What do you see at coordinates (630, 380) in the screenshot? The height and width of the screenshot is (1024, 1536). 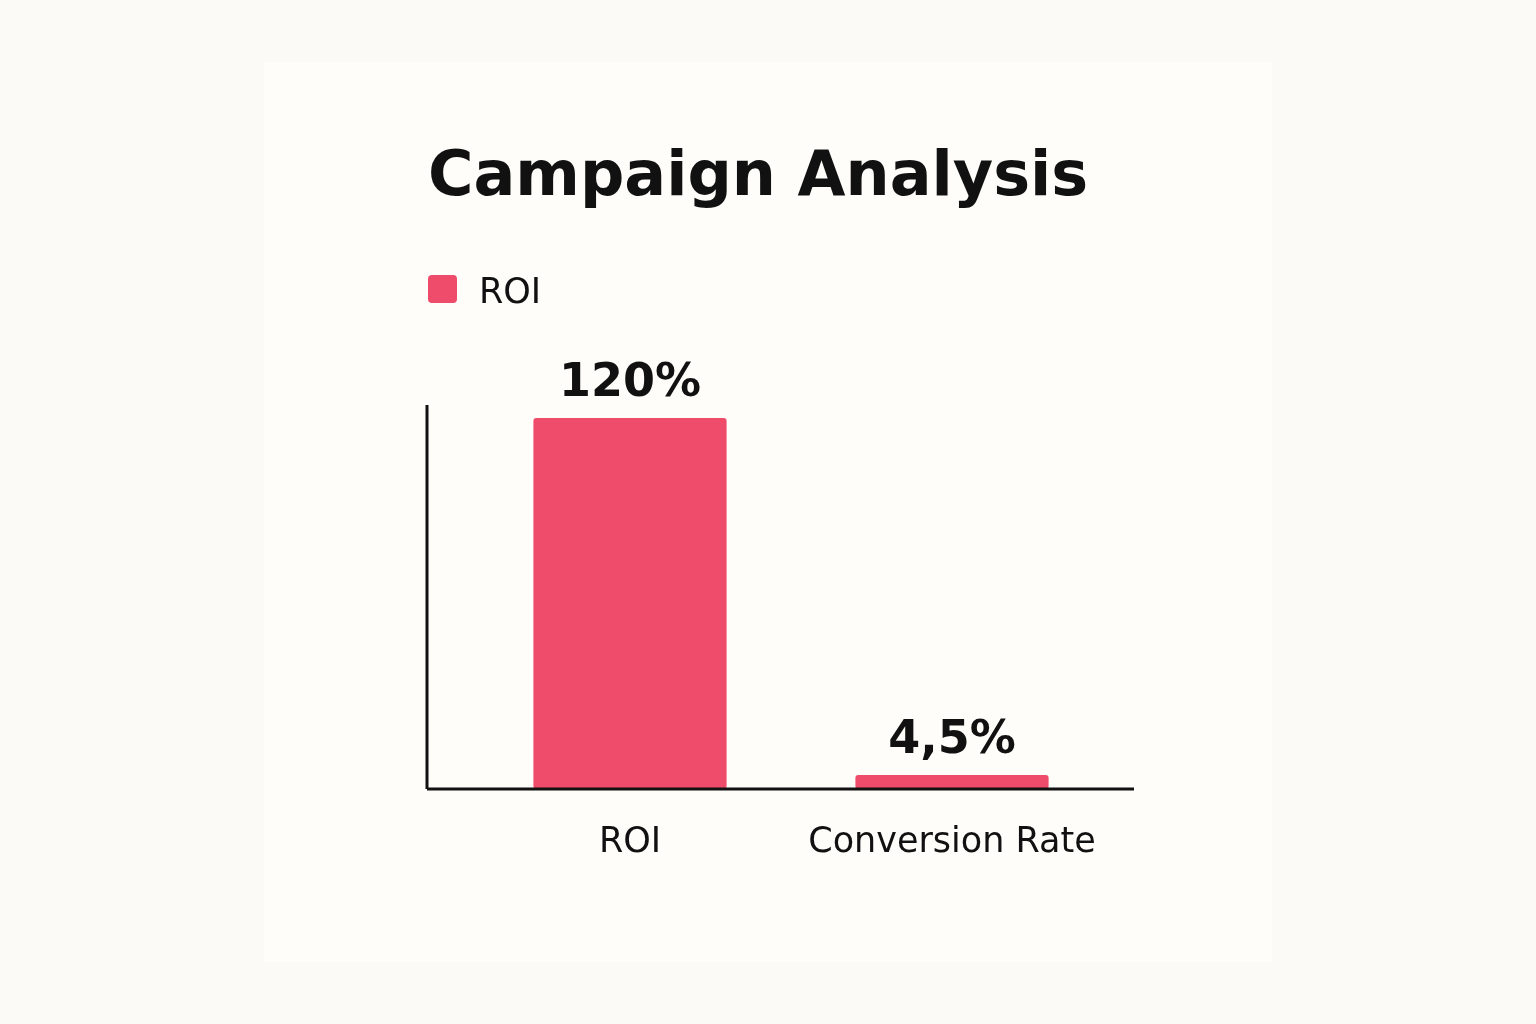 I see `data-label: 120%` at bounding box center [630, 380].